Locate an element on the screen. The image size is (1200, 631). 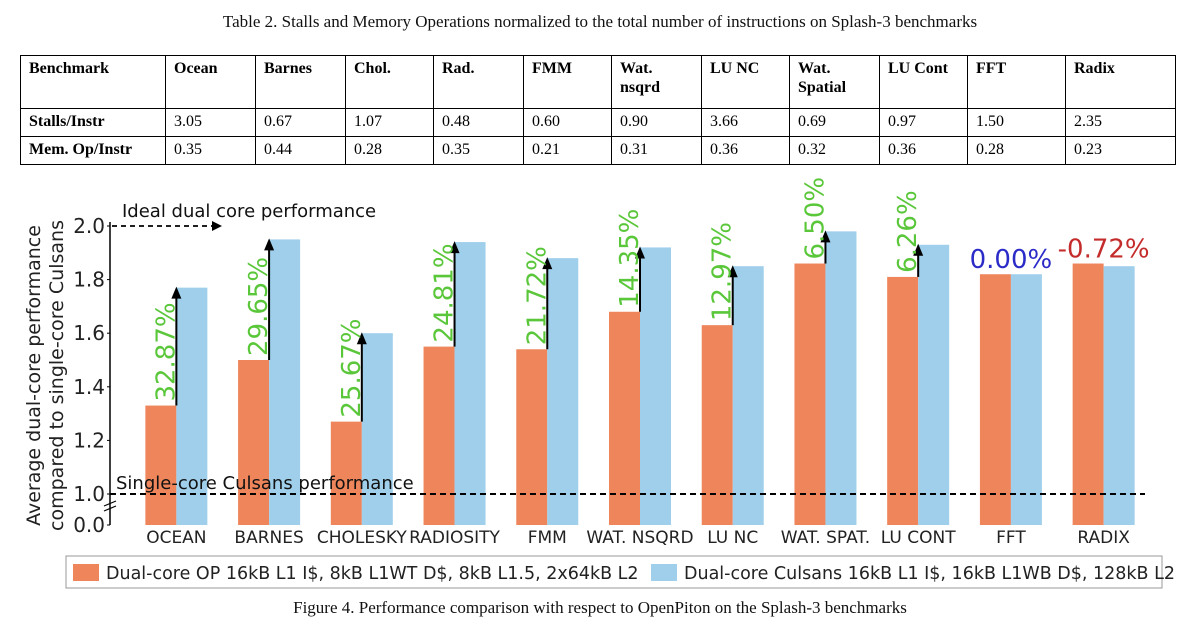
improvement-label: 24.81% is located at coordinates (445, 292).